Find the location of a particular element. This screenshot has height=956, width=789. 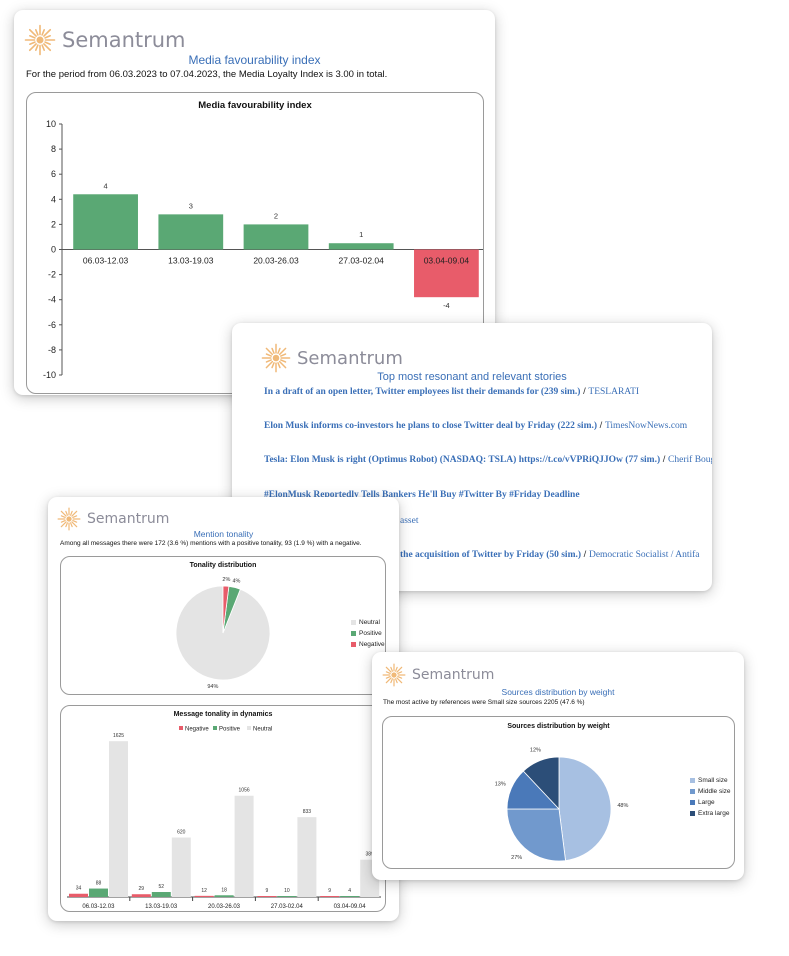

pie-slice-label: 2% is located at coordinates (226, 580).